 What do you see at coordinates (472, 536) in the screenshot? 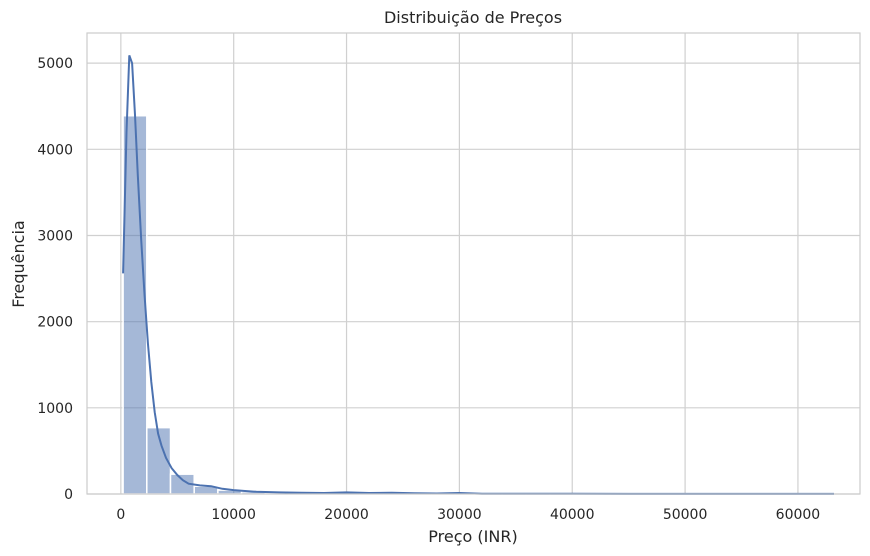
I see `x-axis-title: Preço (INR)` at bounding box center [472, 536].